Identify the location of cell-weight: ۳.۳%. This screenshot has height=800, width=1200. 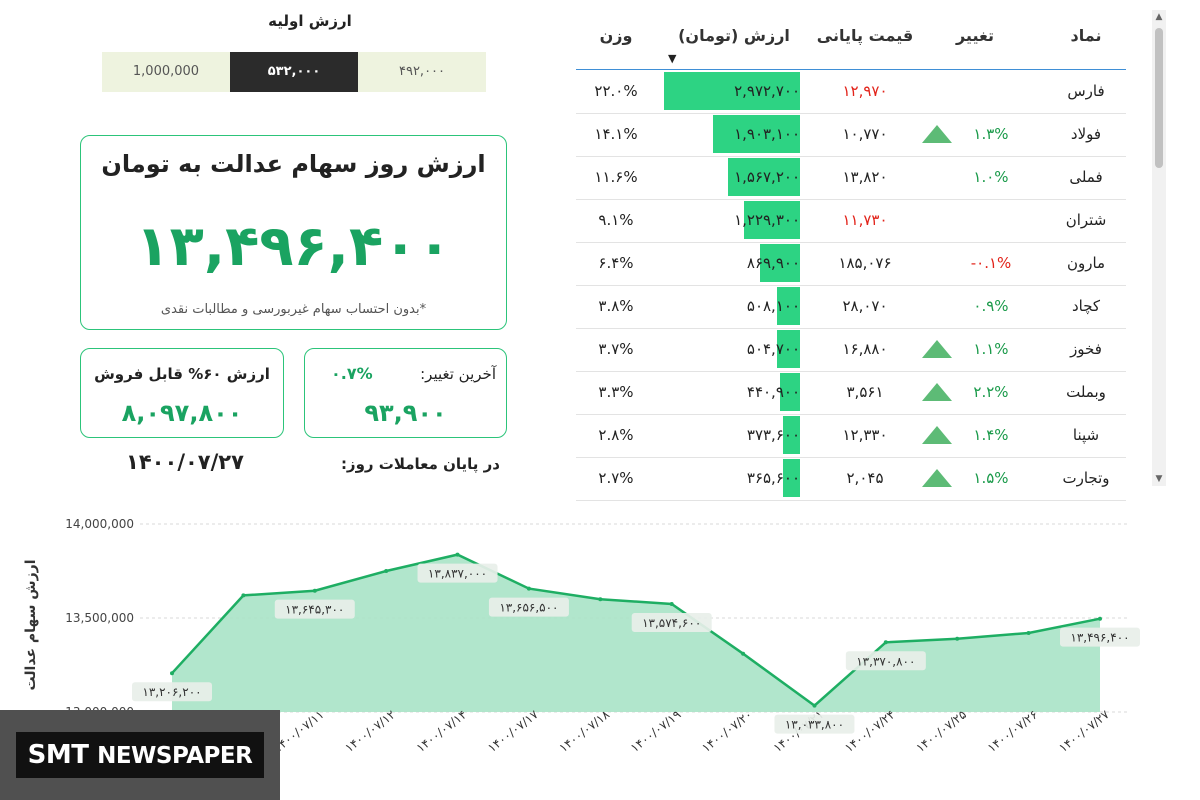
(616, 392).